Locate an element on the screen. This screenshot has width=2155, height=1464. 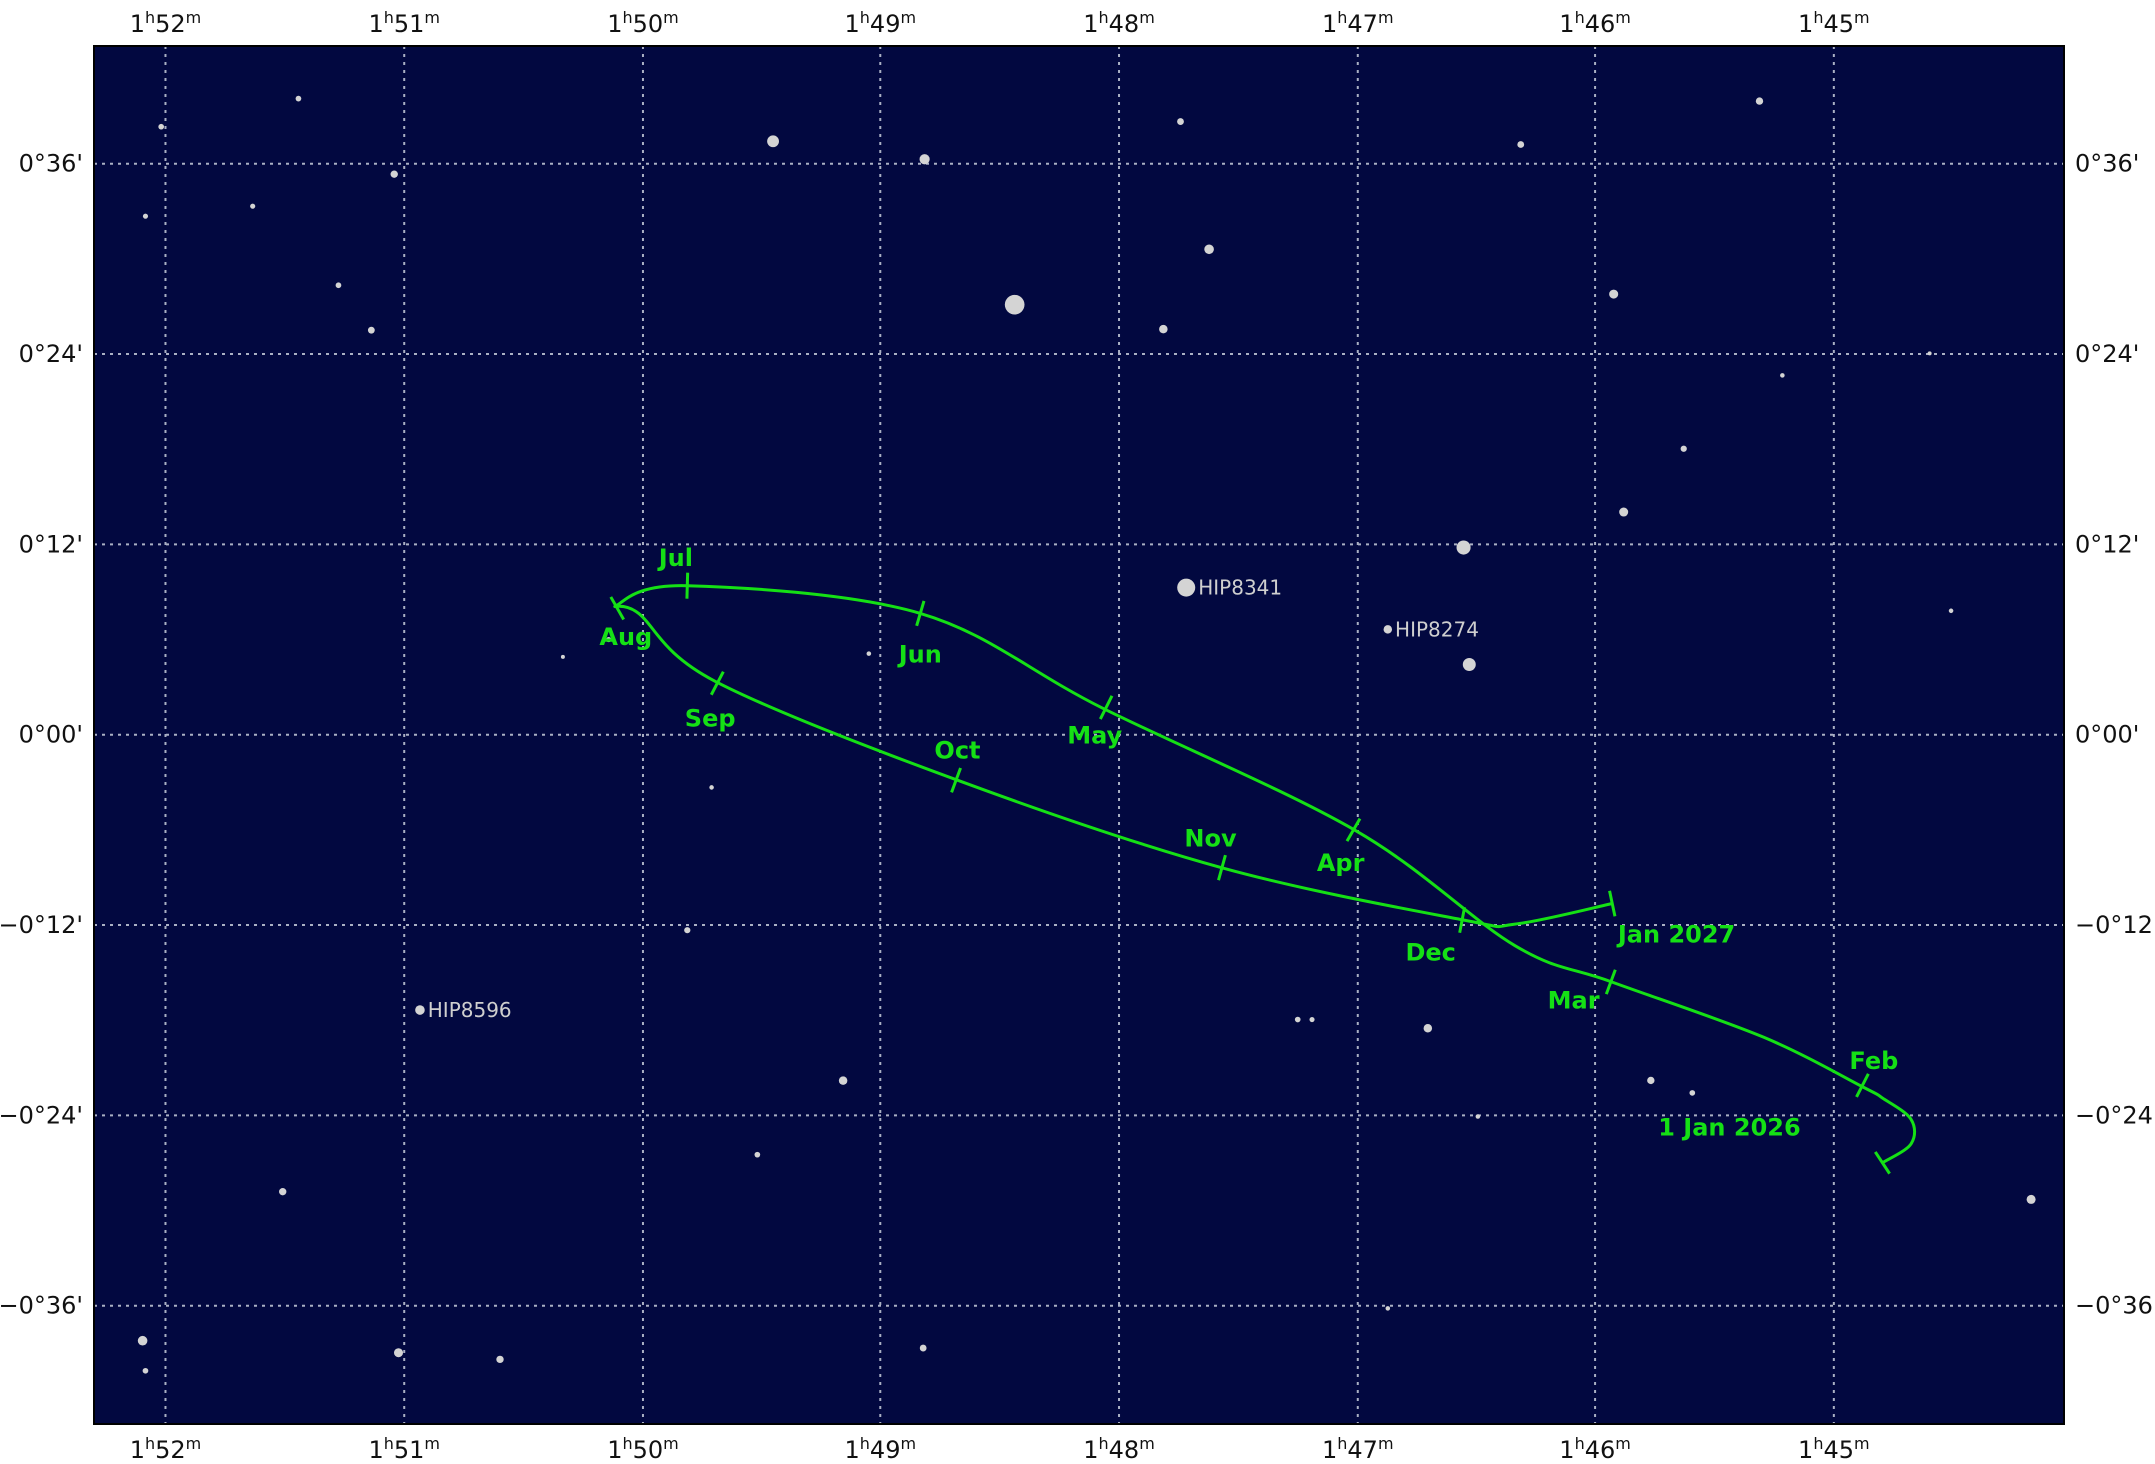
path-label: Jan 2027 is located at coordinates (1675, 934).